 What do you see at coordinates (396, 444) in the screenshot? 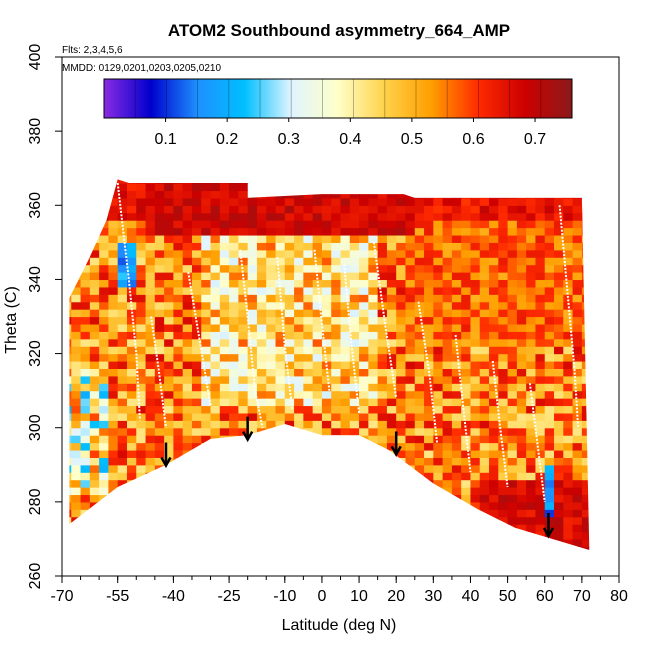
I see `aircraft-arrow` at bounding box center [396, 444].